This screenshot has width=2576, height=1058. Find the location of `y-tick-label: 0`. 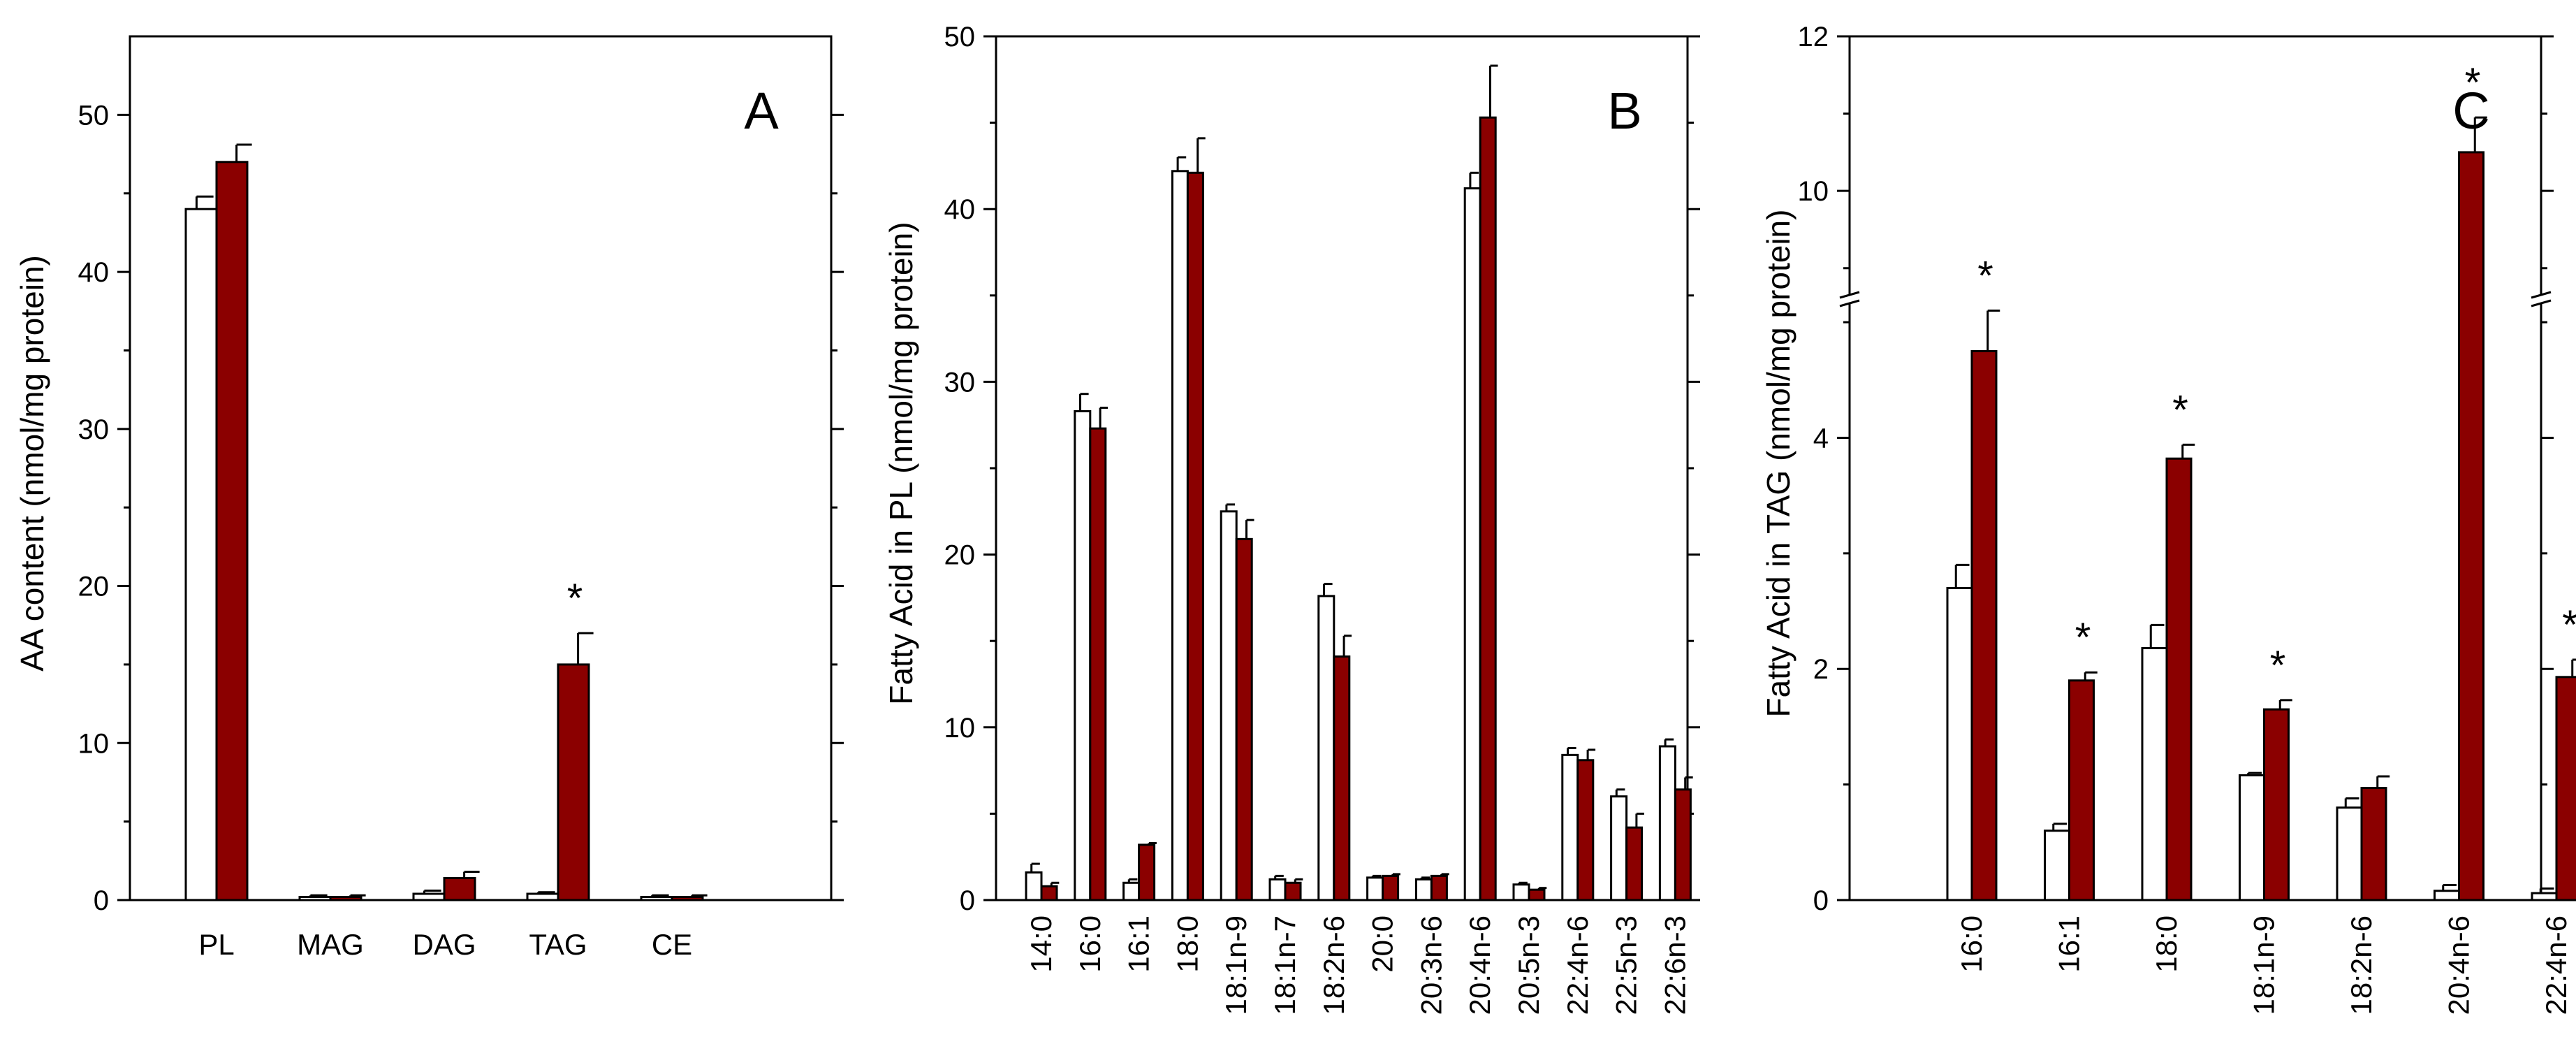

y-tick-label: 0 is located at coordinates (1821, 900).